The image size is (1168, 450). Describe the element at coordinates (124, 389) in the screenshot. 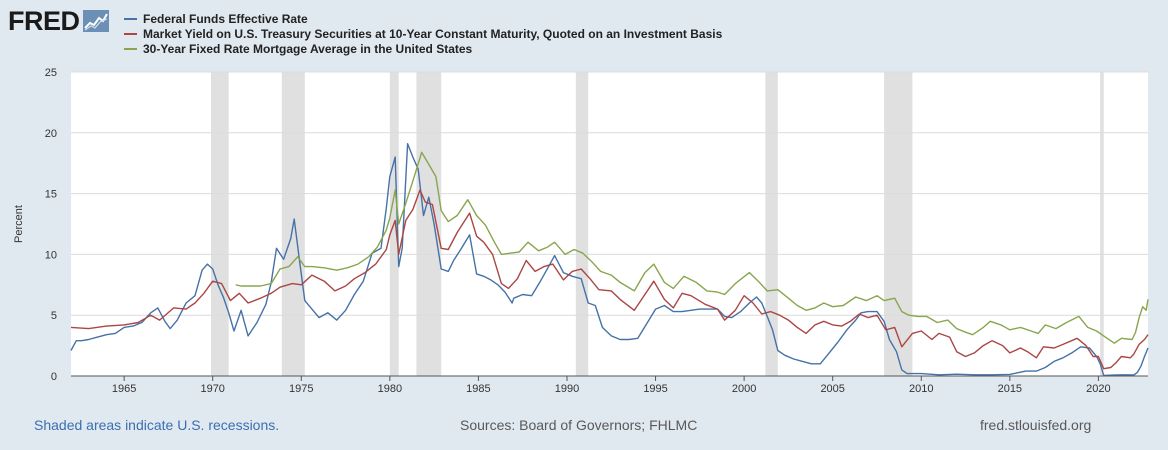

I see `x-tick-label: 1965` at that location.